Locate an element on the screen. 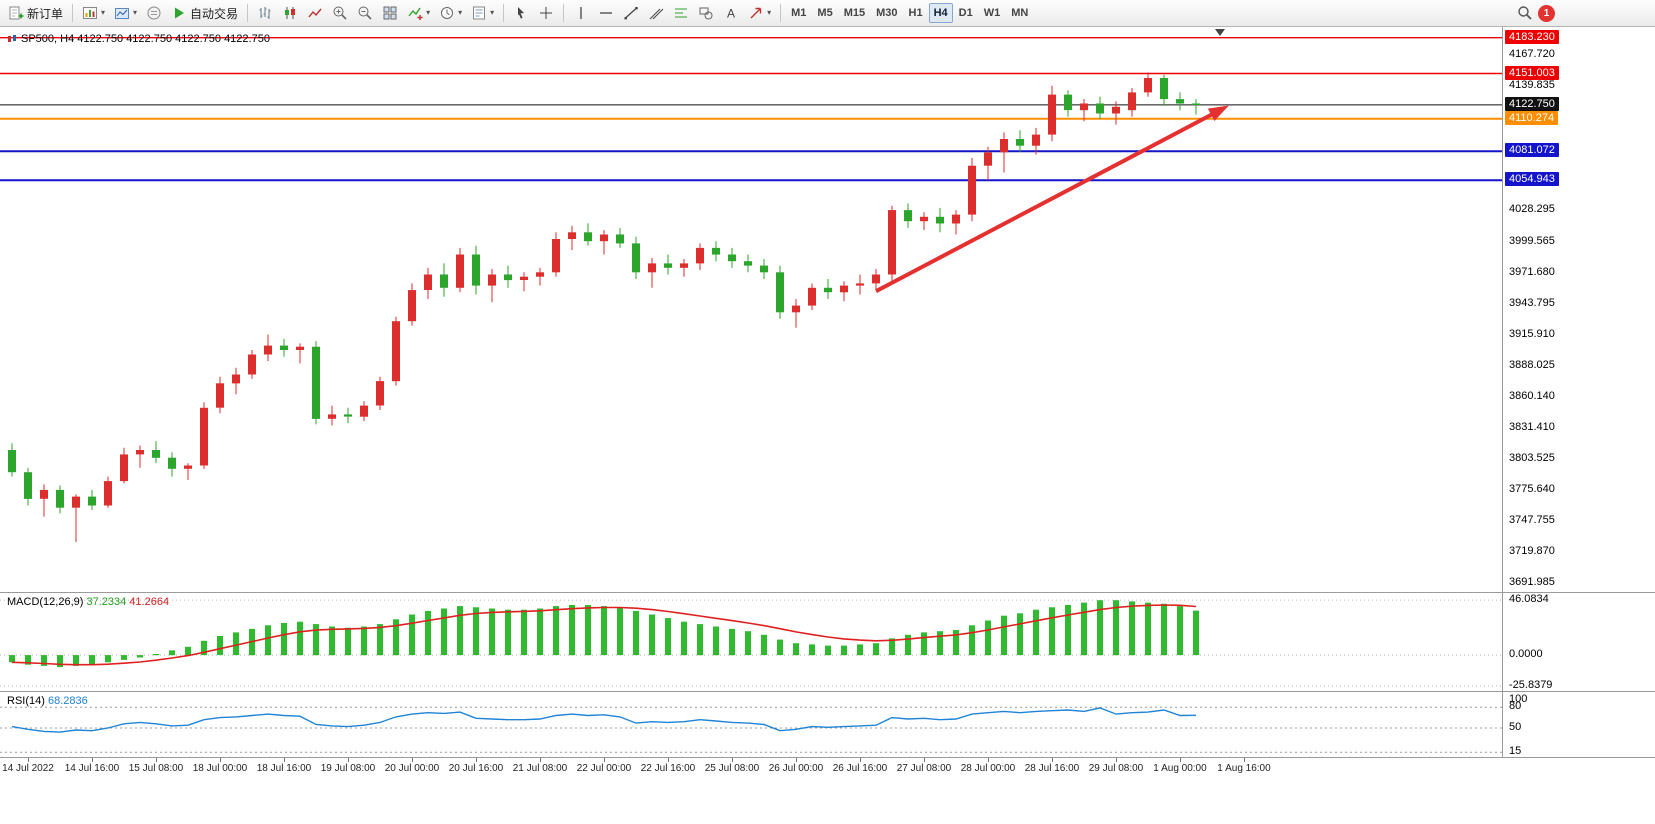  rsi-panel-separator is located at coordinates (827, 691).